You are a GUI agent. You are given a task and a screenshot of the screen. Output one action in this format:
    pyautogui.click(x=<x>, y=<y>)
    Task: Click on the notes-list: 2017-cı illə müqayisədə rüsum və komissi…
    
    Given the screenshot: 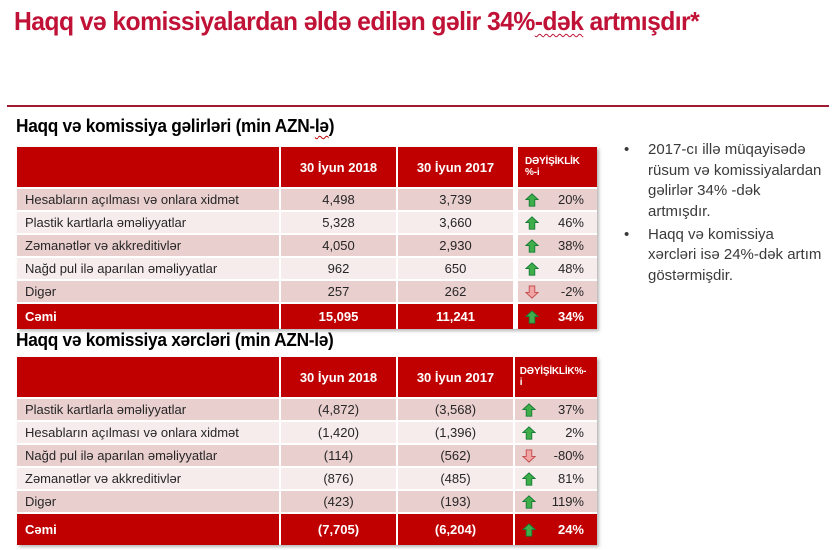 What is the action you would take?
    pyautogui.click(x=721, y=213)
    